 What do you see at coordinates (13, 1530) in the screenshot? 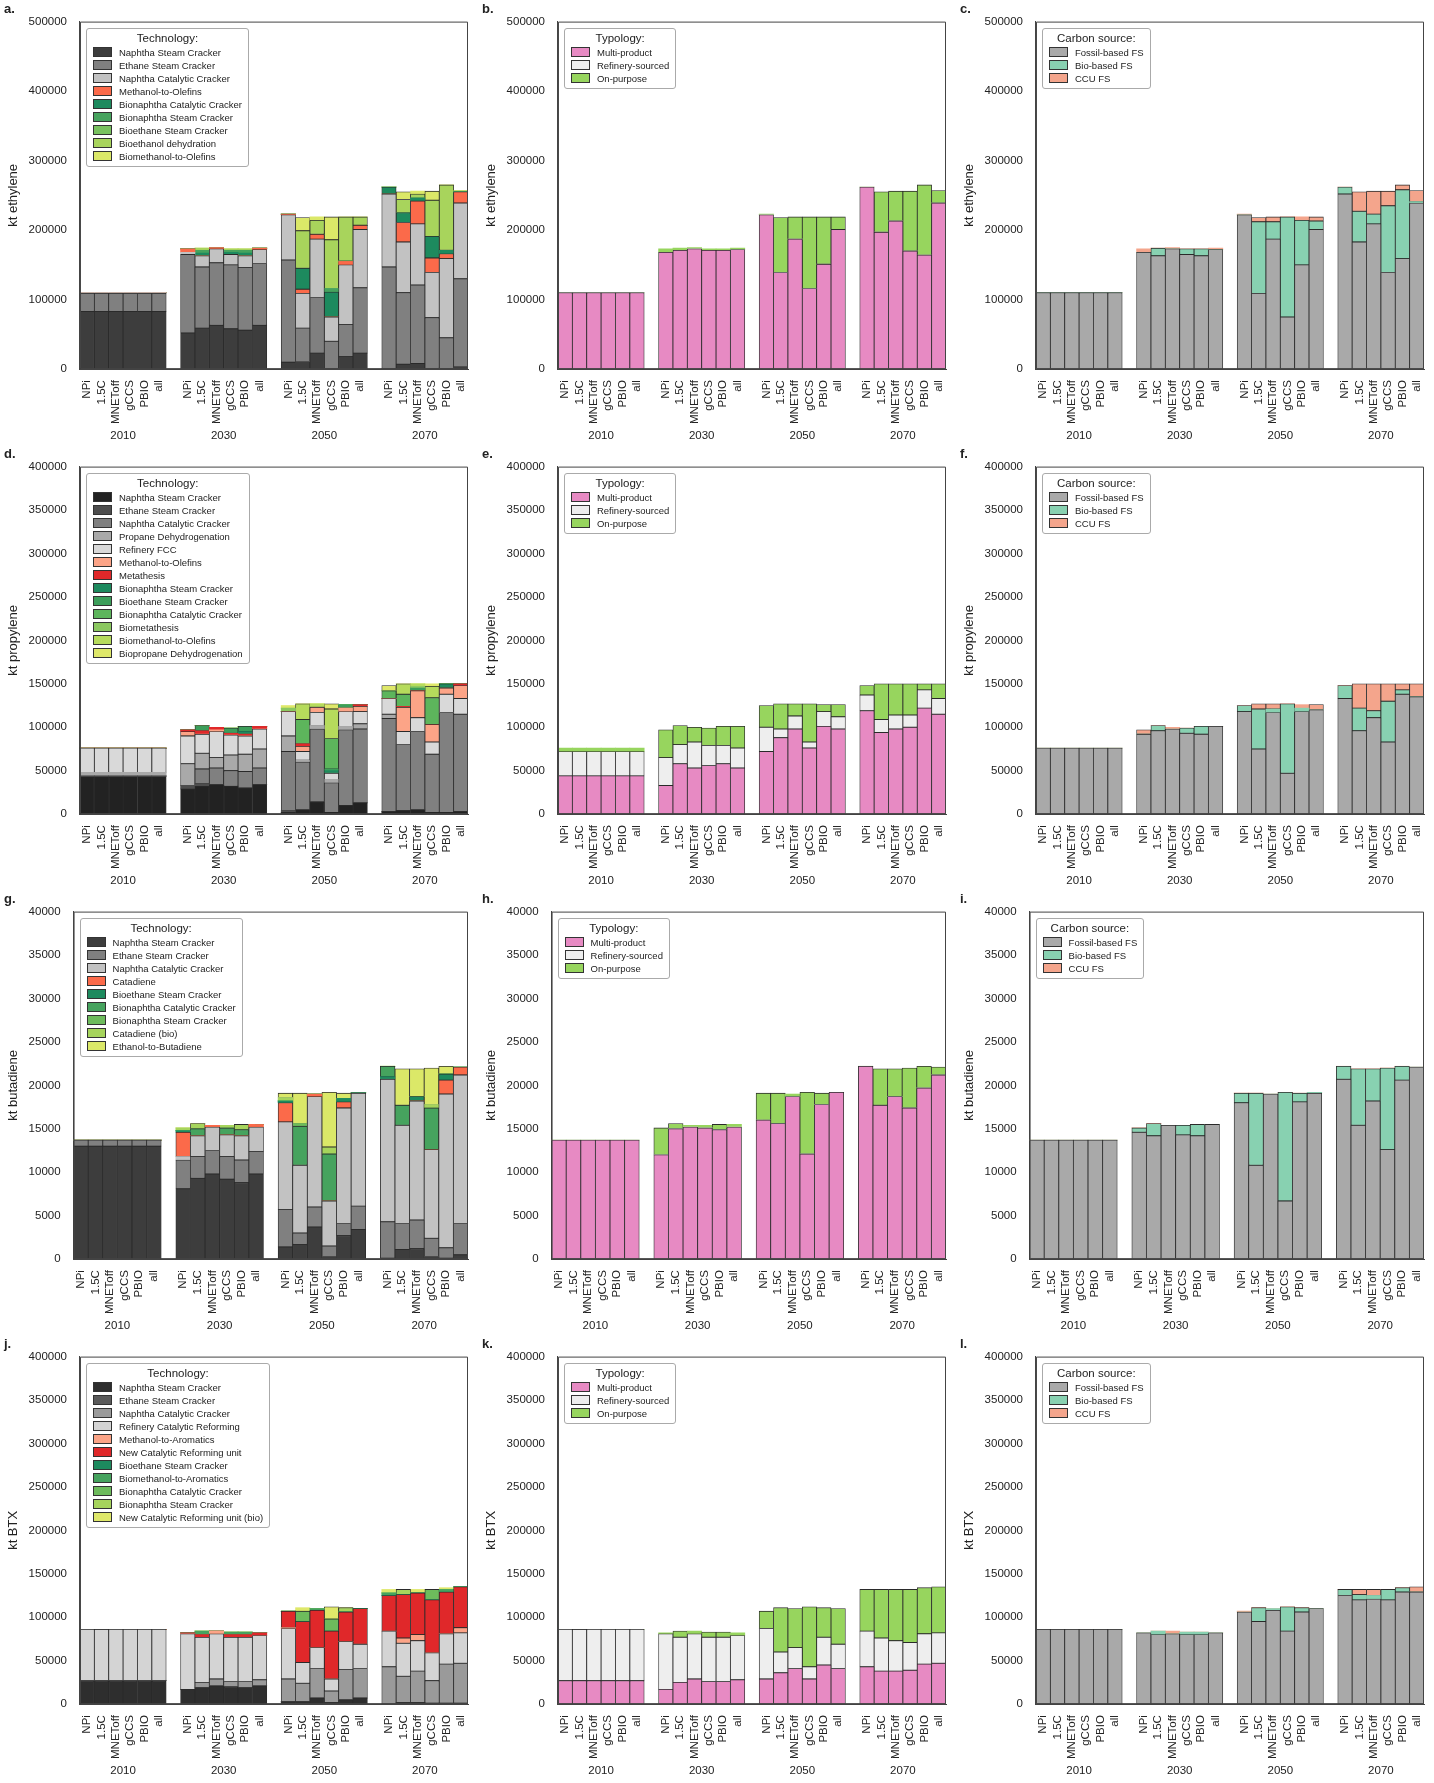
I see `y-axis-title: kt BTX` at bounding box center [13, 1530].